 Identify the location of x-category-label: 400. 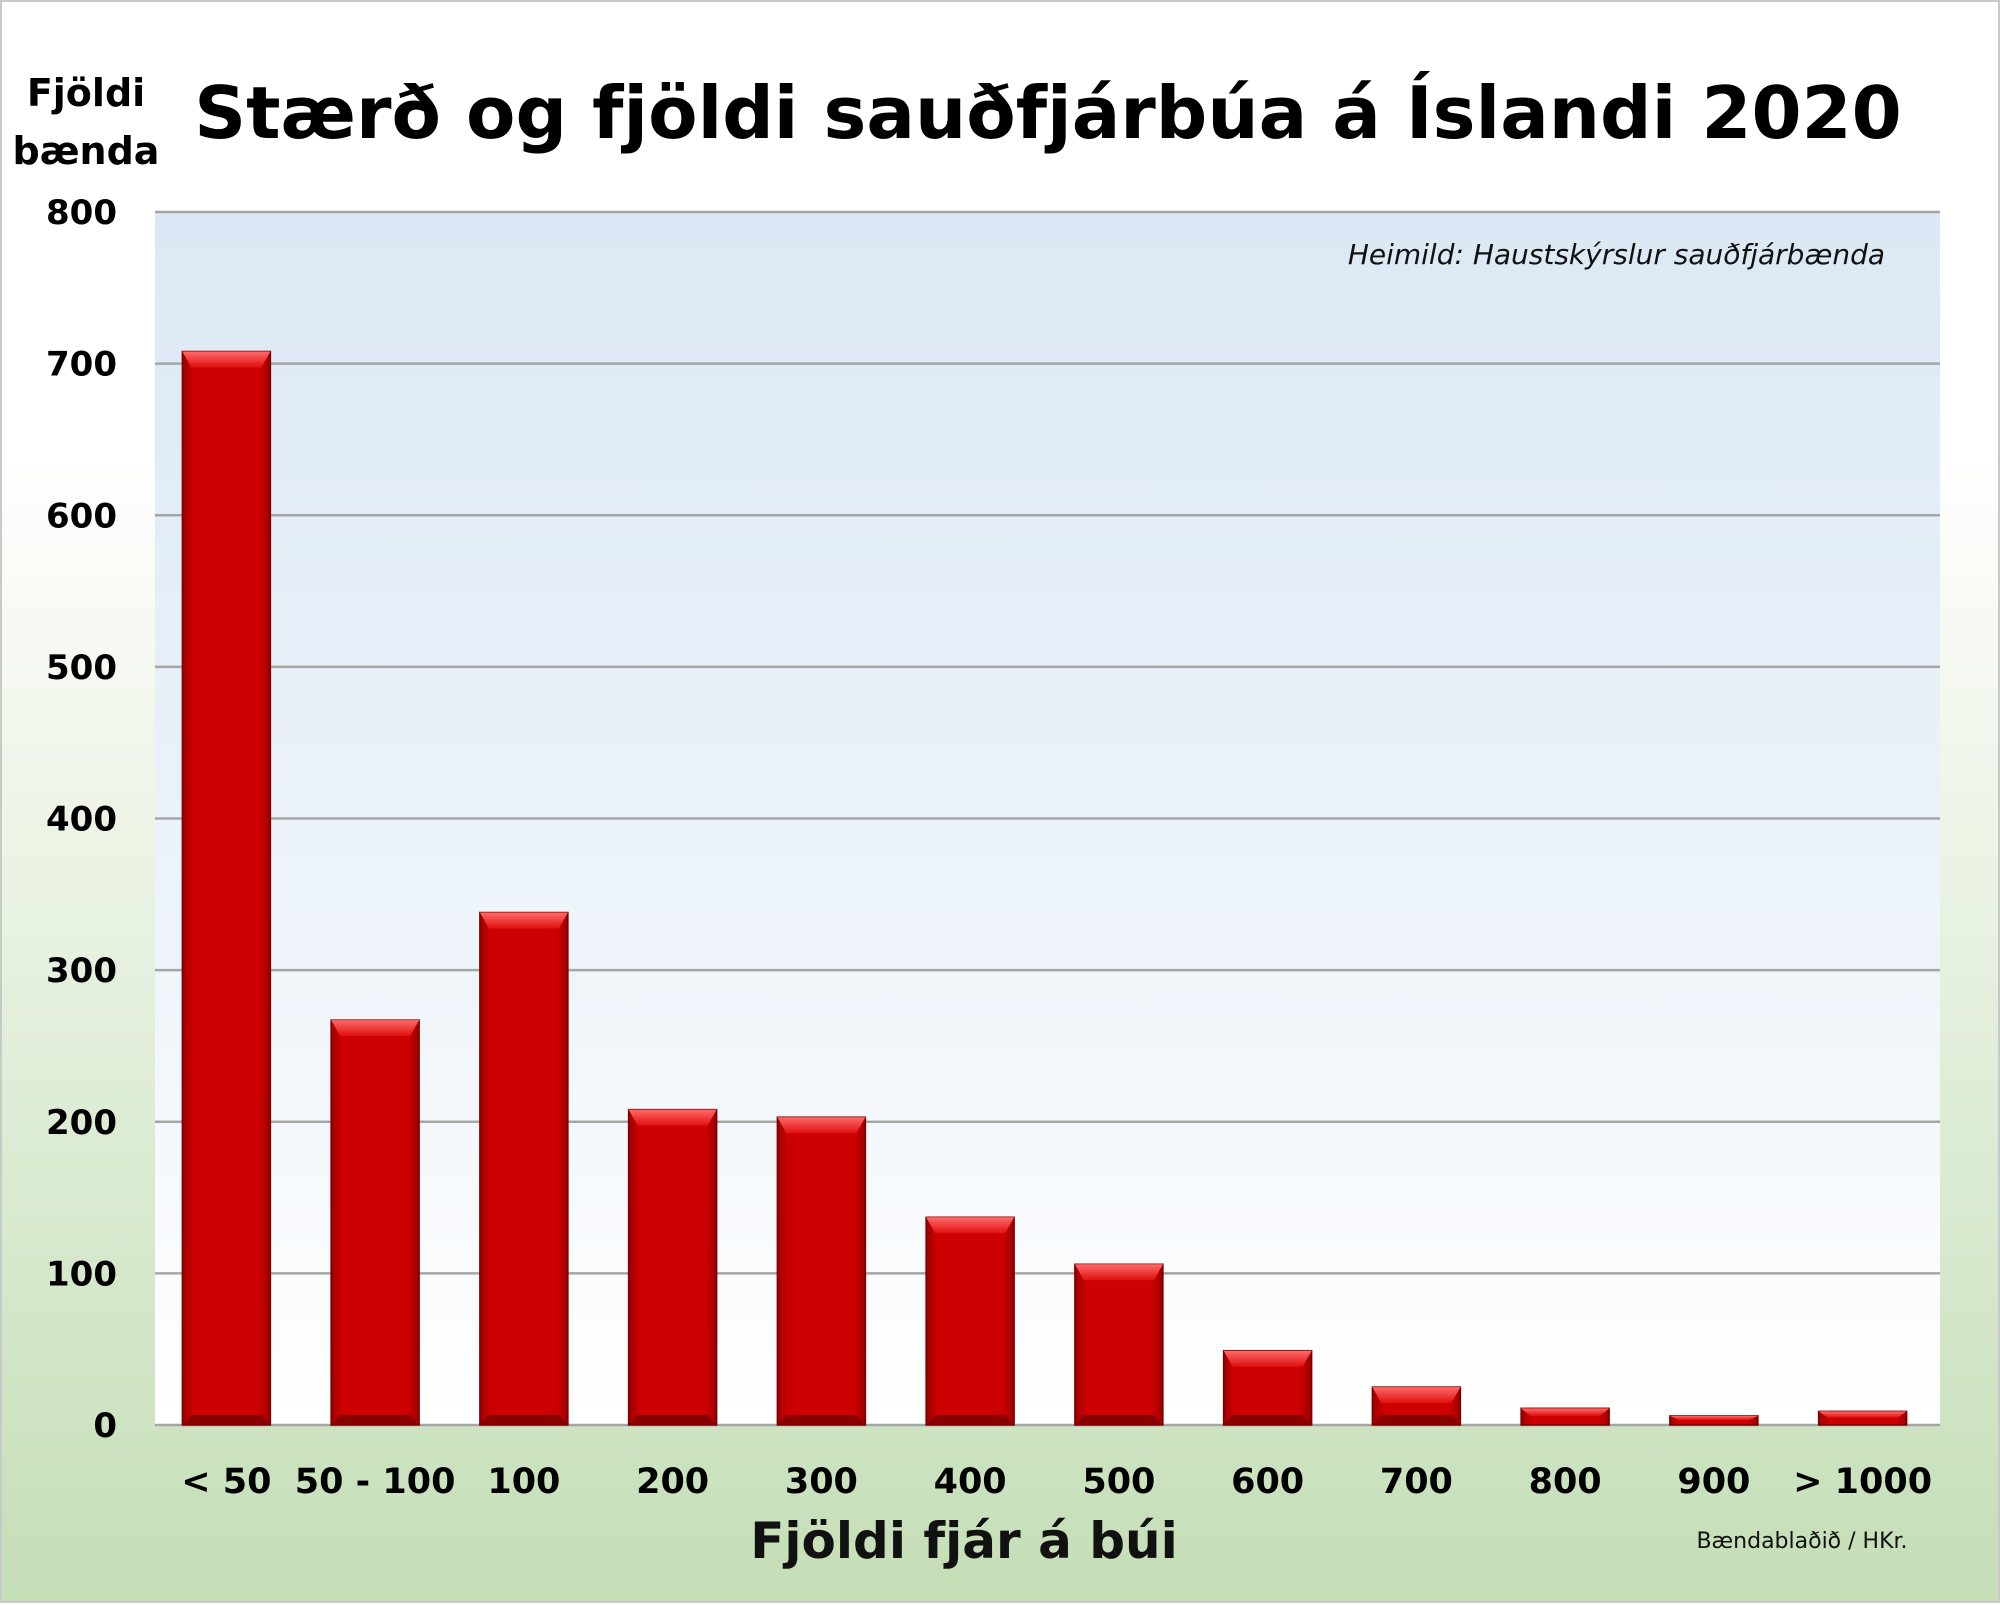
(970, 1482).